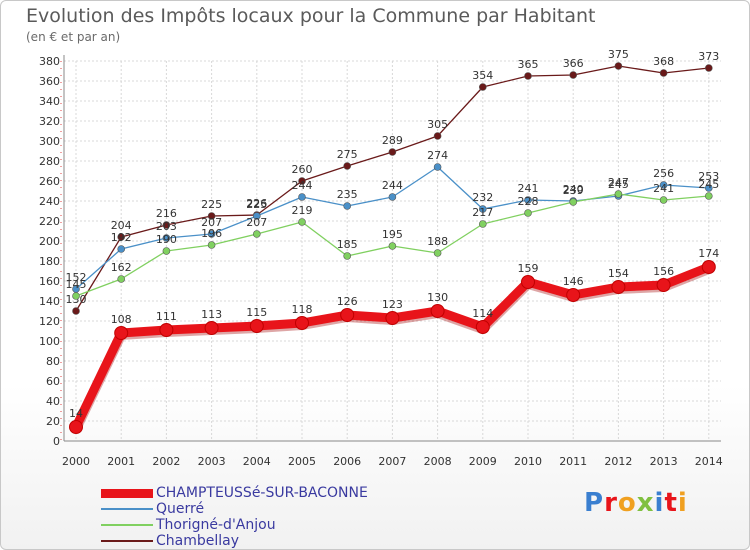 This screenshot has height=550, width=750. What do you see at coordinates (573, 190) in the screenshot?
I see `data-label: 239` at bounding box center [573, 190].